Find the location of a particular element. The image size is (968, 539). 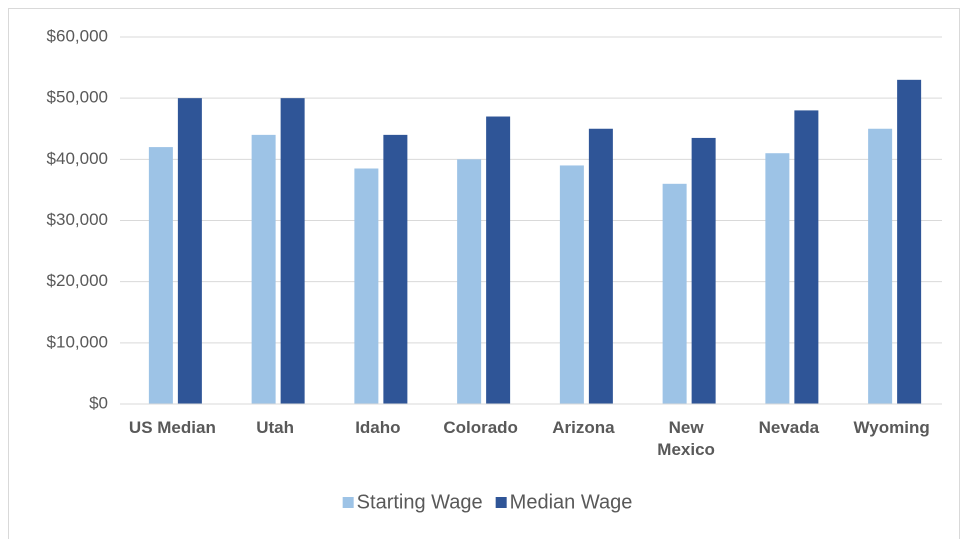

y-tick-label: $10,000 is located at coordinates (77, 341).